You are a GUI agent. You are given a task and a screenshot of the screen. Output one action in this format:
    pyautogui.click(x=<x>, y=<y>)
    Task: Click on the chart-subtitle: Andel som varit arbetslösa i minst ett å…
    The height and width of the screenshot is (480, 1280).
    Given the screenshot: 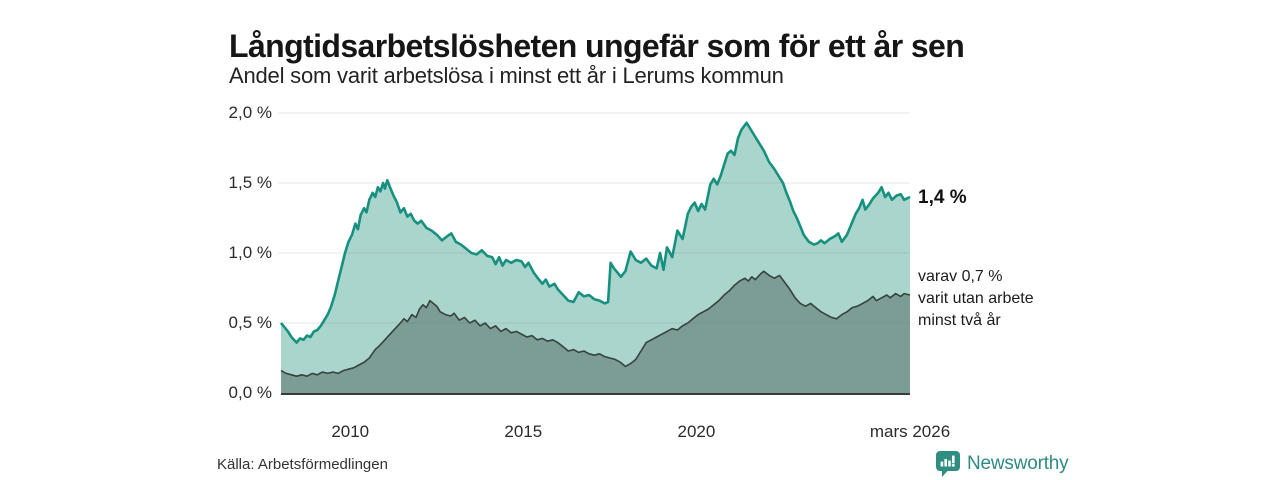 What is the action you would take?
    pyautogui.click(x=506, y=75)
    